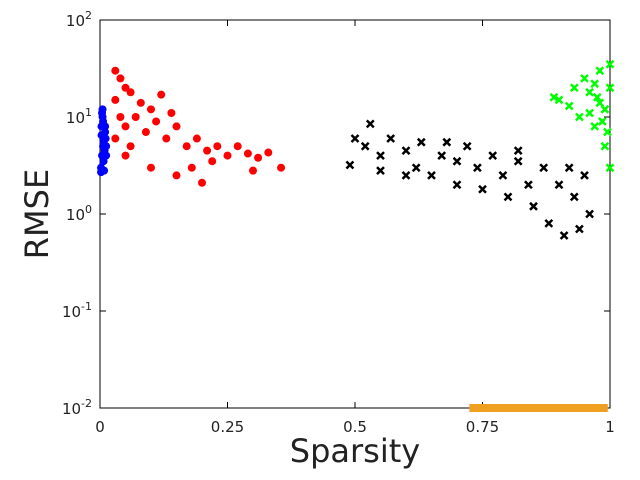  I want to click on y-tick-exponent: 1, so click(88, 112).